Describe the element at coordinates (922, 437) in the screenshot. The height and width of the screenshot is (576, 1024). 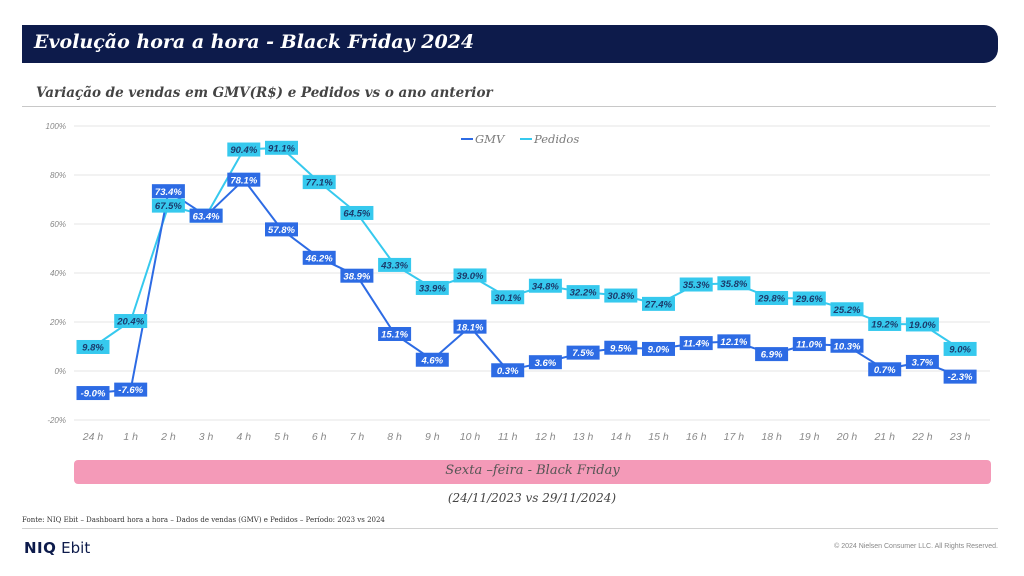
I see `x-tick-label: 22 h` at that location.